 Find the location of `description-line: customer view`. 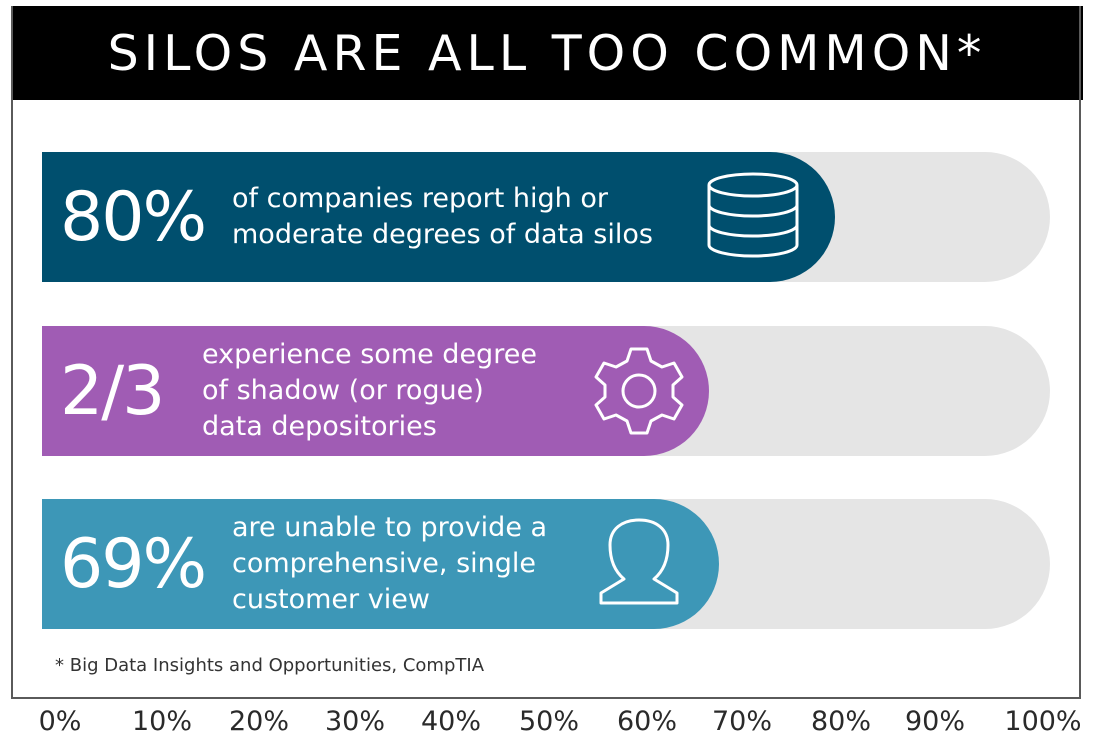

description-line: customer view is located at coordinates (331, 599).